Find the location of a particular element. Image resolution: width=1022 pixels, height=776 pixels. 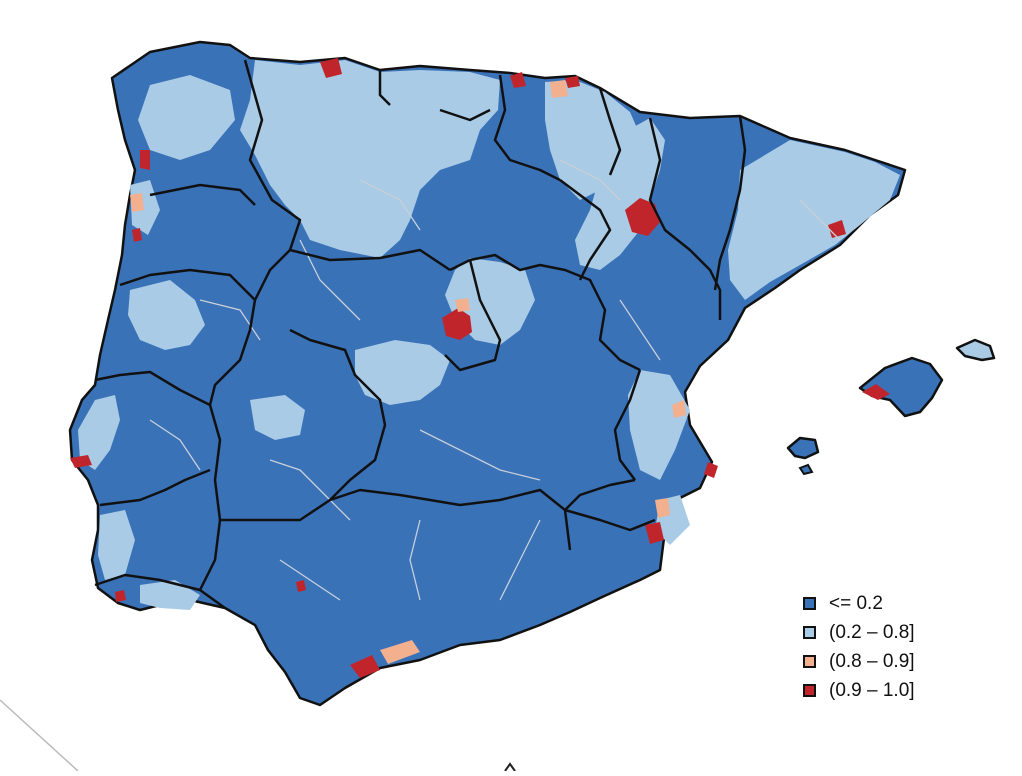

legend-label: (0.9 – 1.0] is located at coordinates (872, 690).